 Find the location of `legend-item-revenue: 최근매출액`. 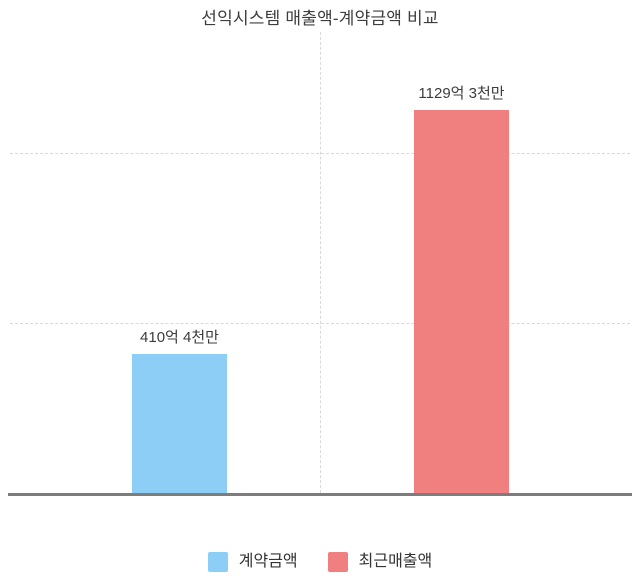

legend-item-revenue: 최근매출액 is located at coordinates (380, 562).